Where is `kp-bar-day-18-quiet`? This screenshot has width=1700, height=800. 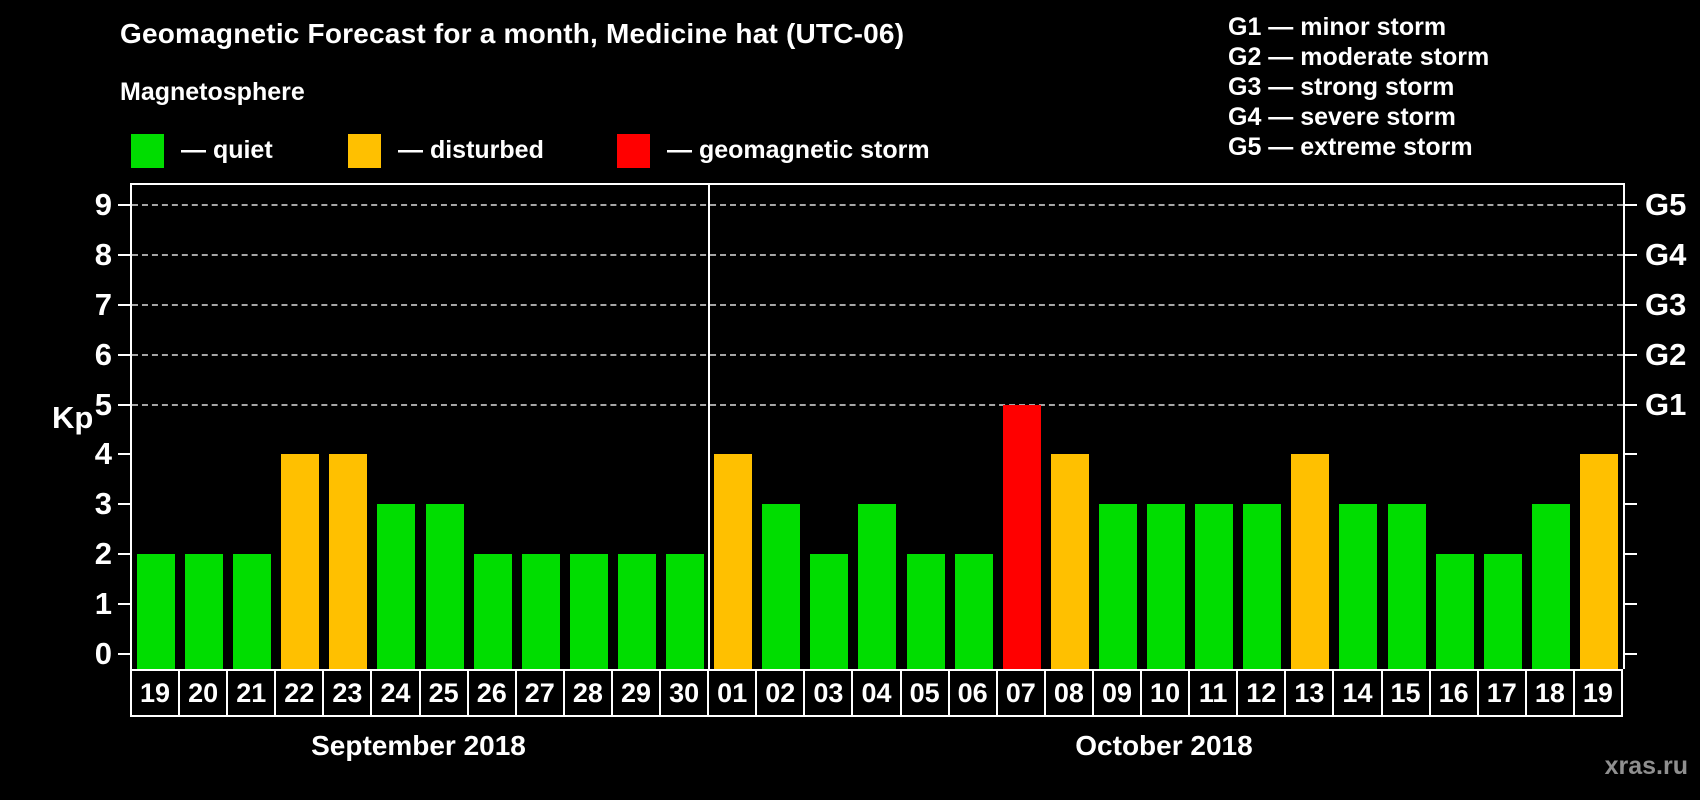 kp-bar-day-18-quiet is located at coordinates (1550, 586).